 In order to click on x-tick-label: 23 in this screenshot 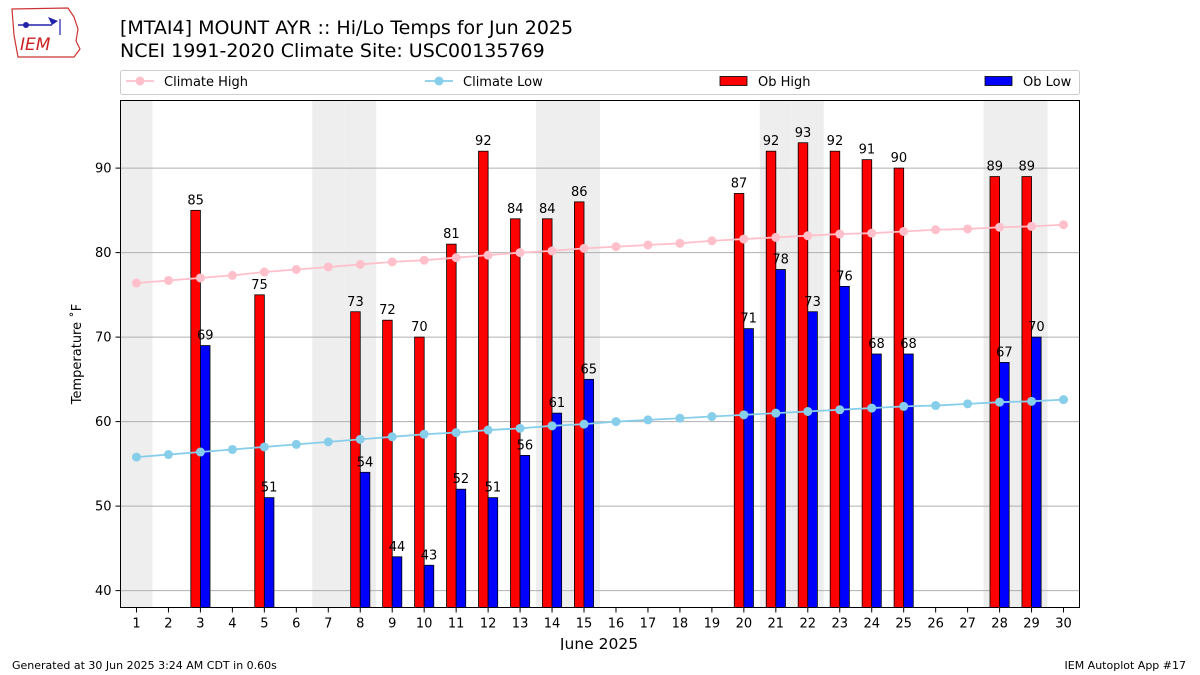, I will do `click(839, 624)`.